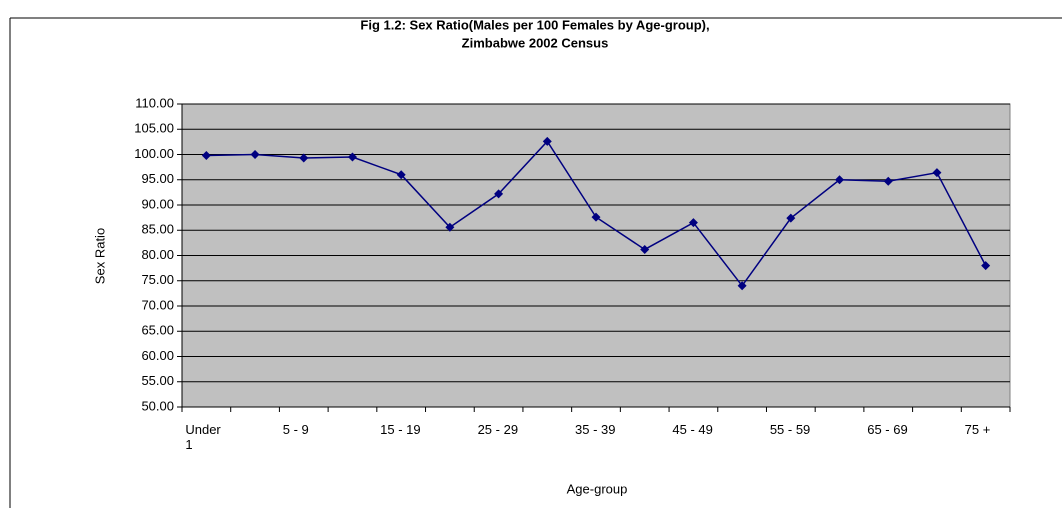  What do you see at coordinates (790, 429) in the screenshot?
I see `x-tick-label: 55 - 59` at bounding box center [790, 429].